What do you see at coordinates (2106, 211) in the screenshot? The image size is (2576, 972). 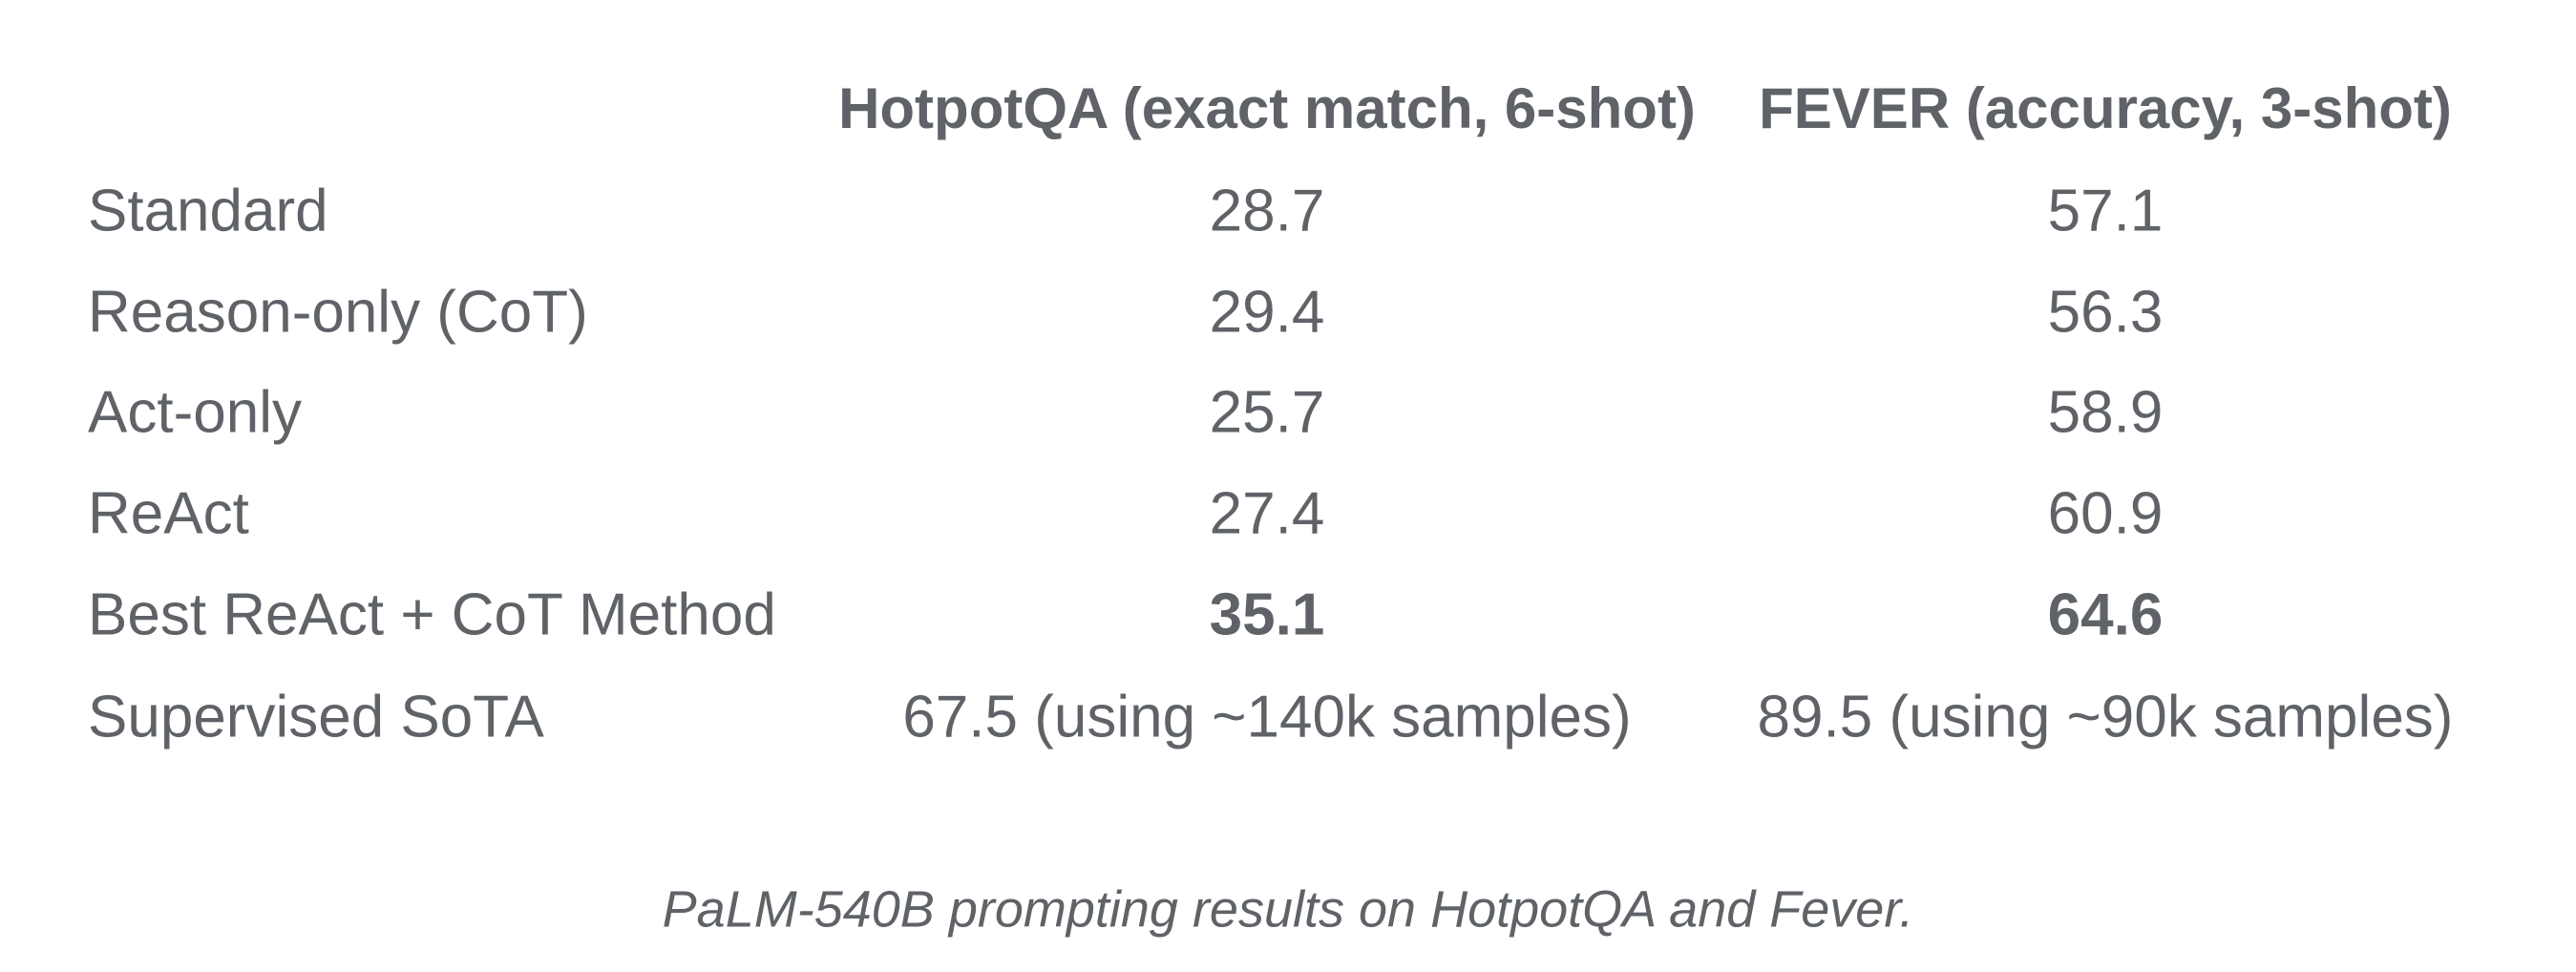 I see `cell: 57.1` at bounding box center [2106, 211].